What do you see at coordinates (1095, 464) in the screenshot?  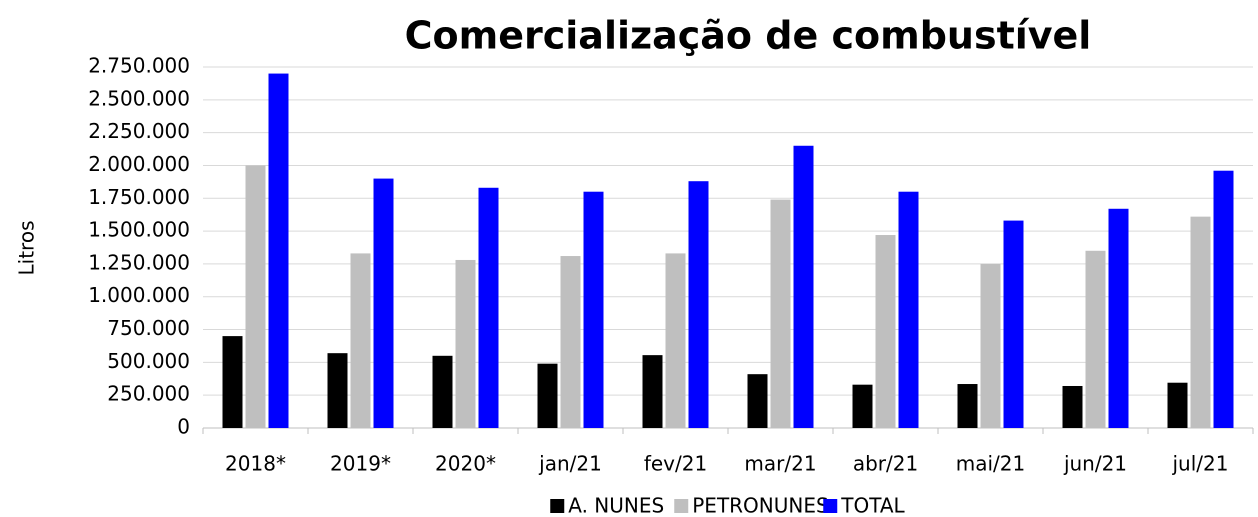 I see `x-tick-label: jun/21` at bounding box center [1095, 464].